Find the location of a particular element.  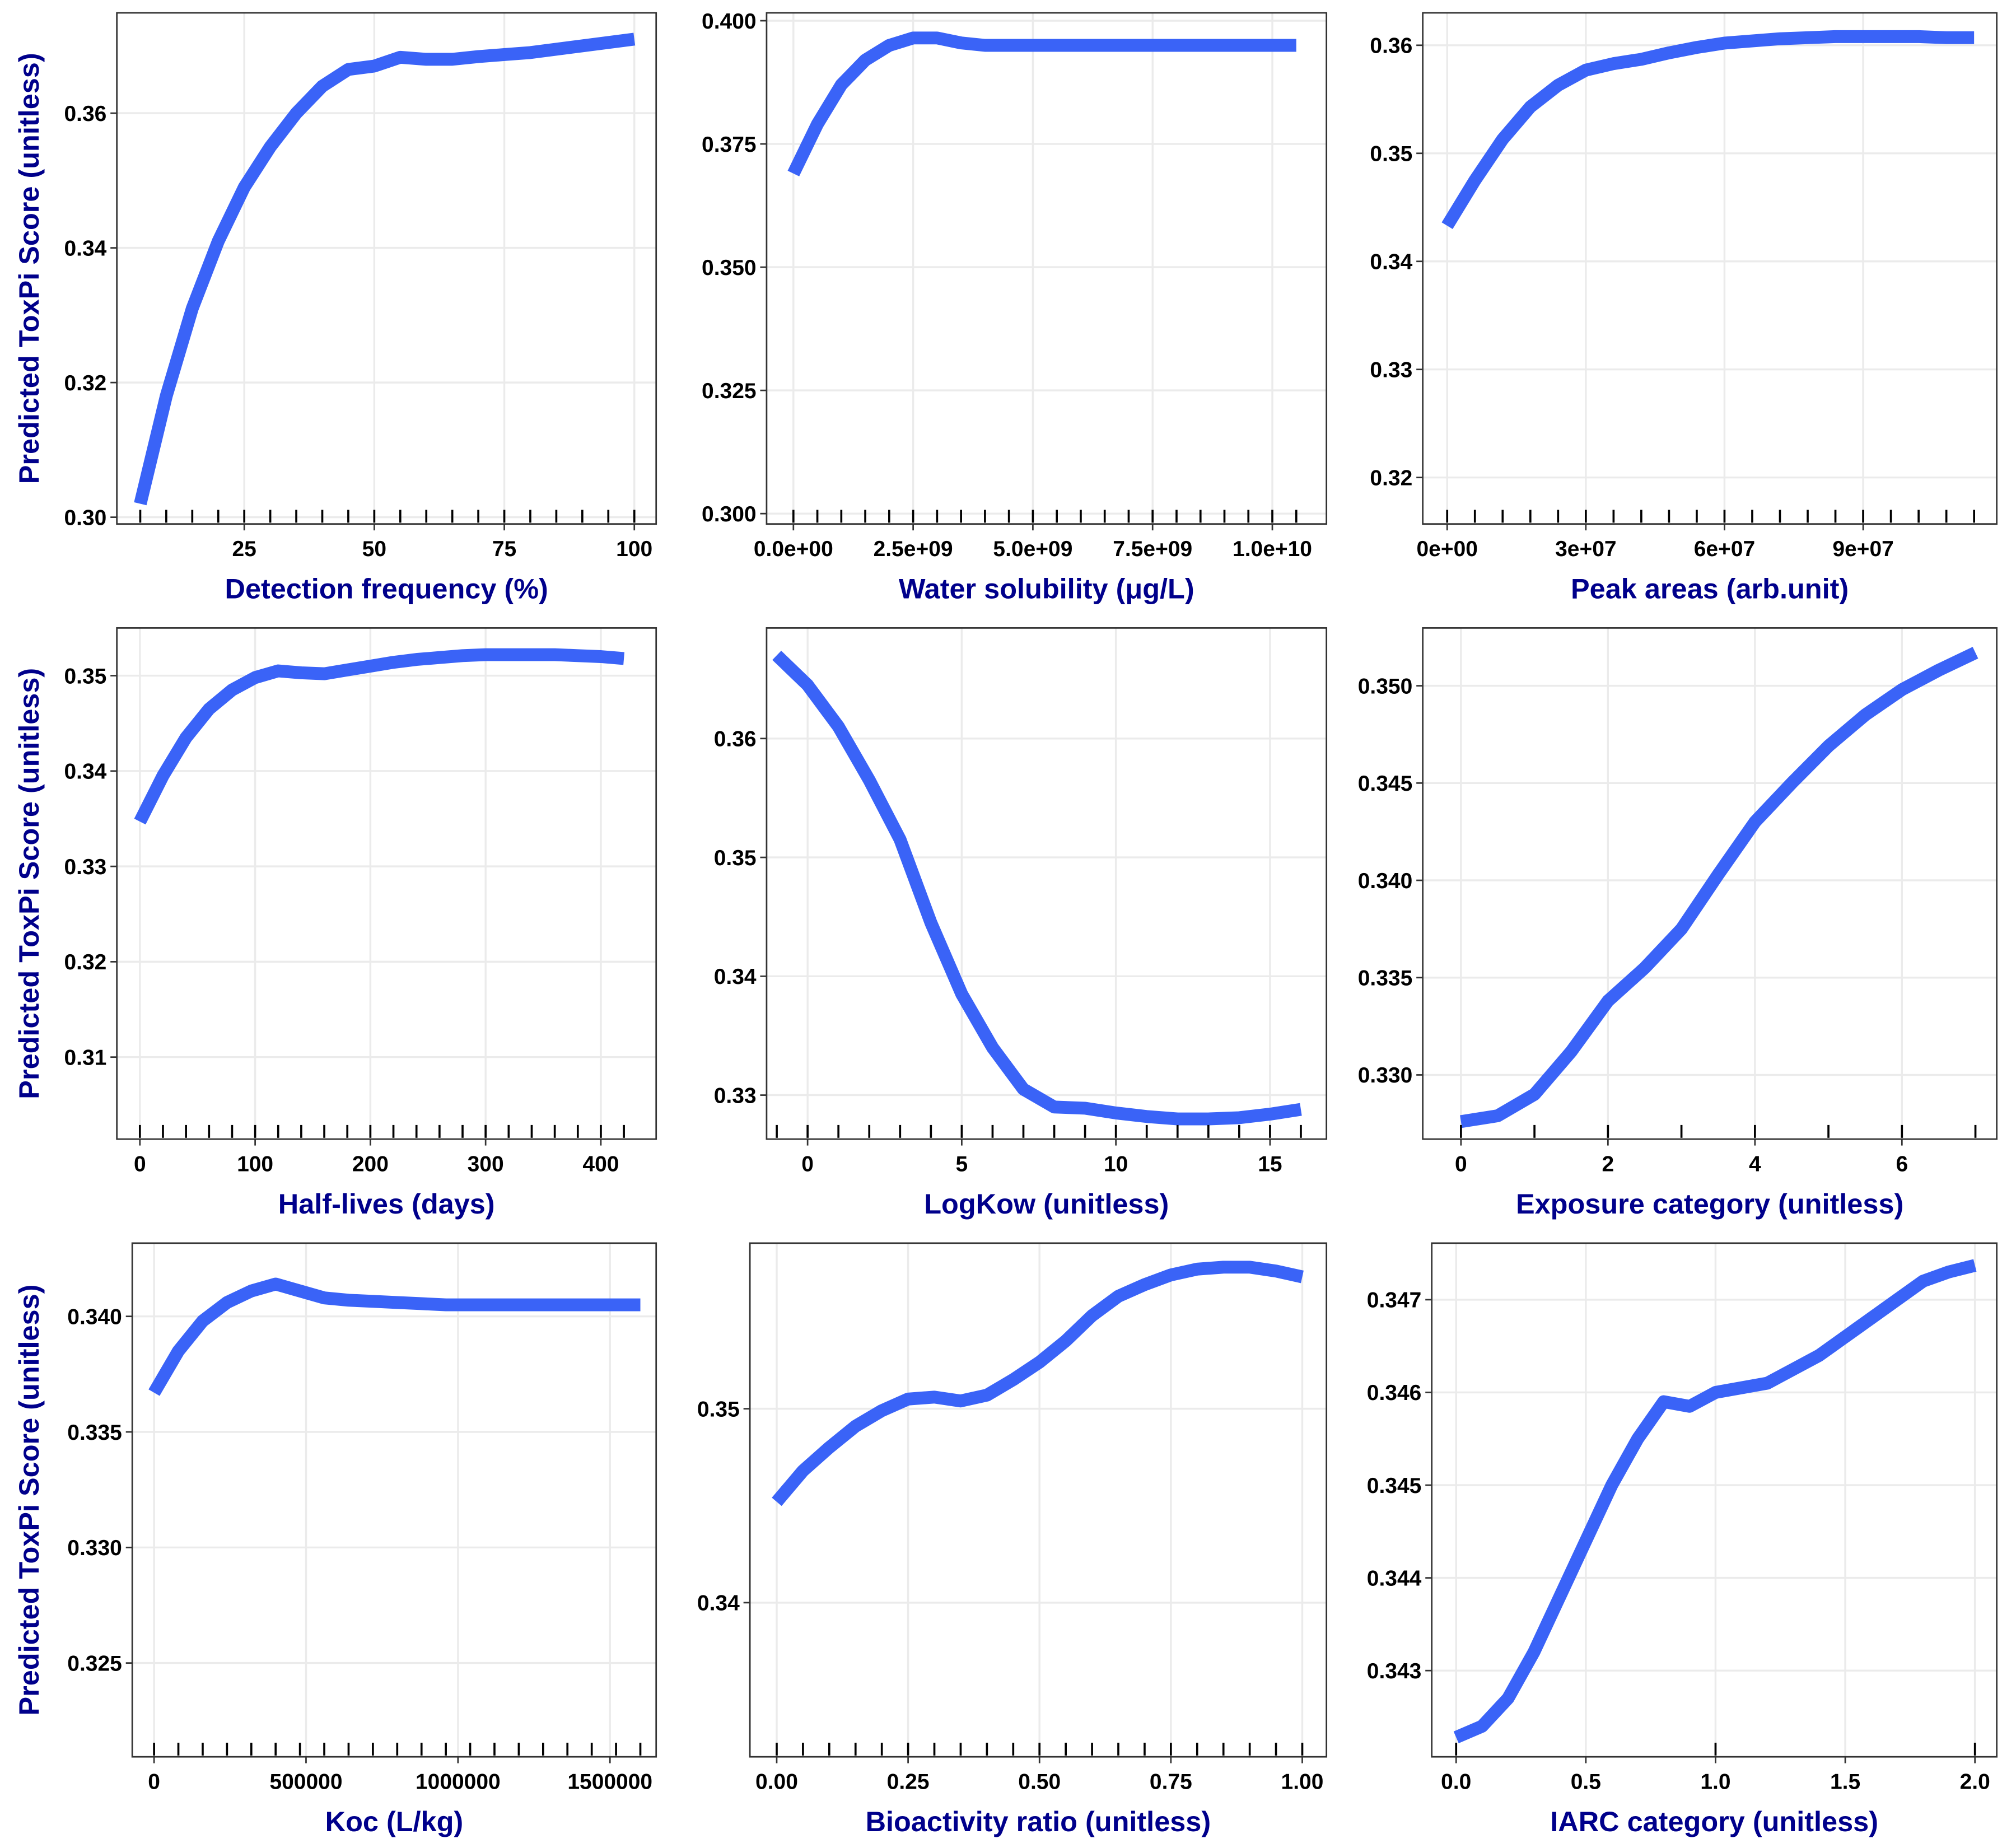

x-axis-label: Bioactivity ratio (unitless) is located at coordinates (1039, 1821).